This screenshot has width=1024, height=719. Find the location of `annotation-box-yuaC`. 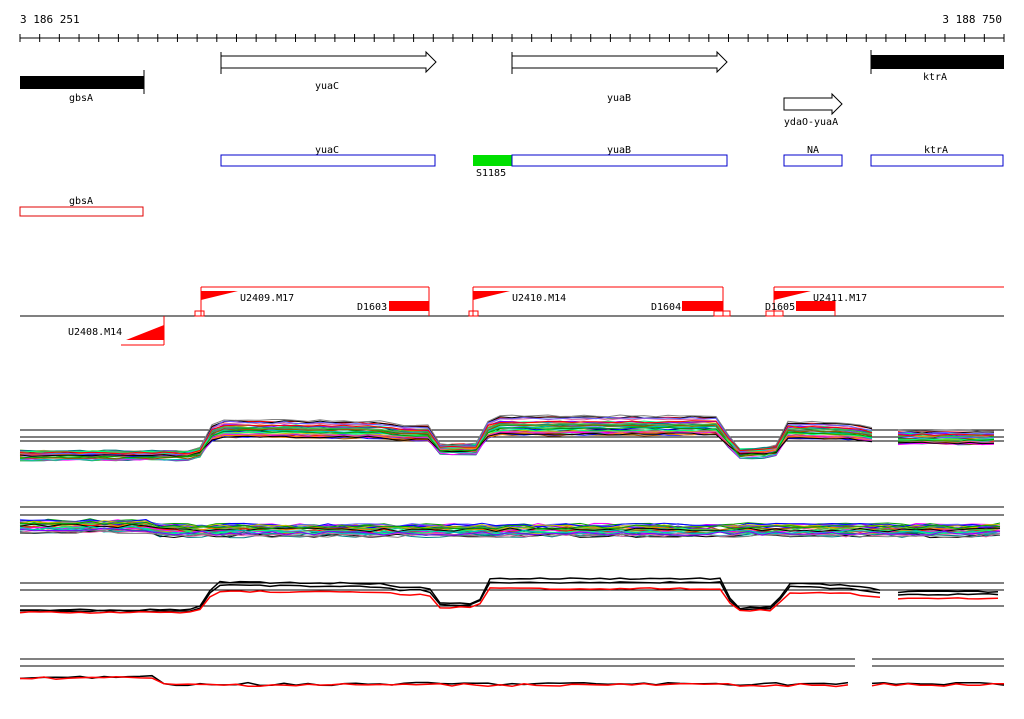

annotation-box-yuaC is located at coordinates (328, 160).